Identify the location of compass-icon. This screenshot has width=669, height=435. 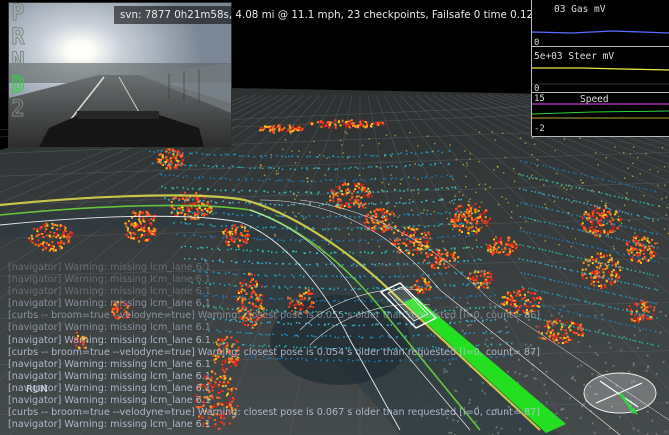
(620, 393).